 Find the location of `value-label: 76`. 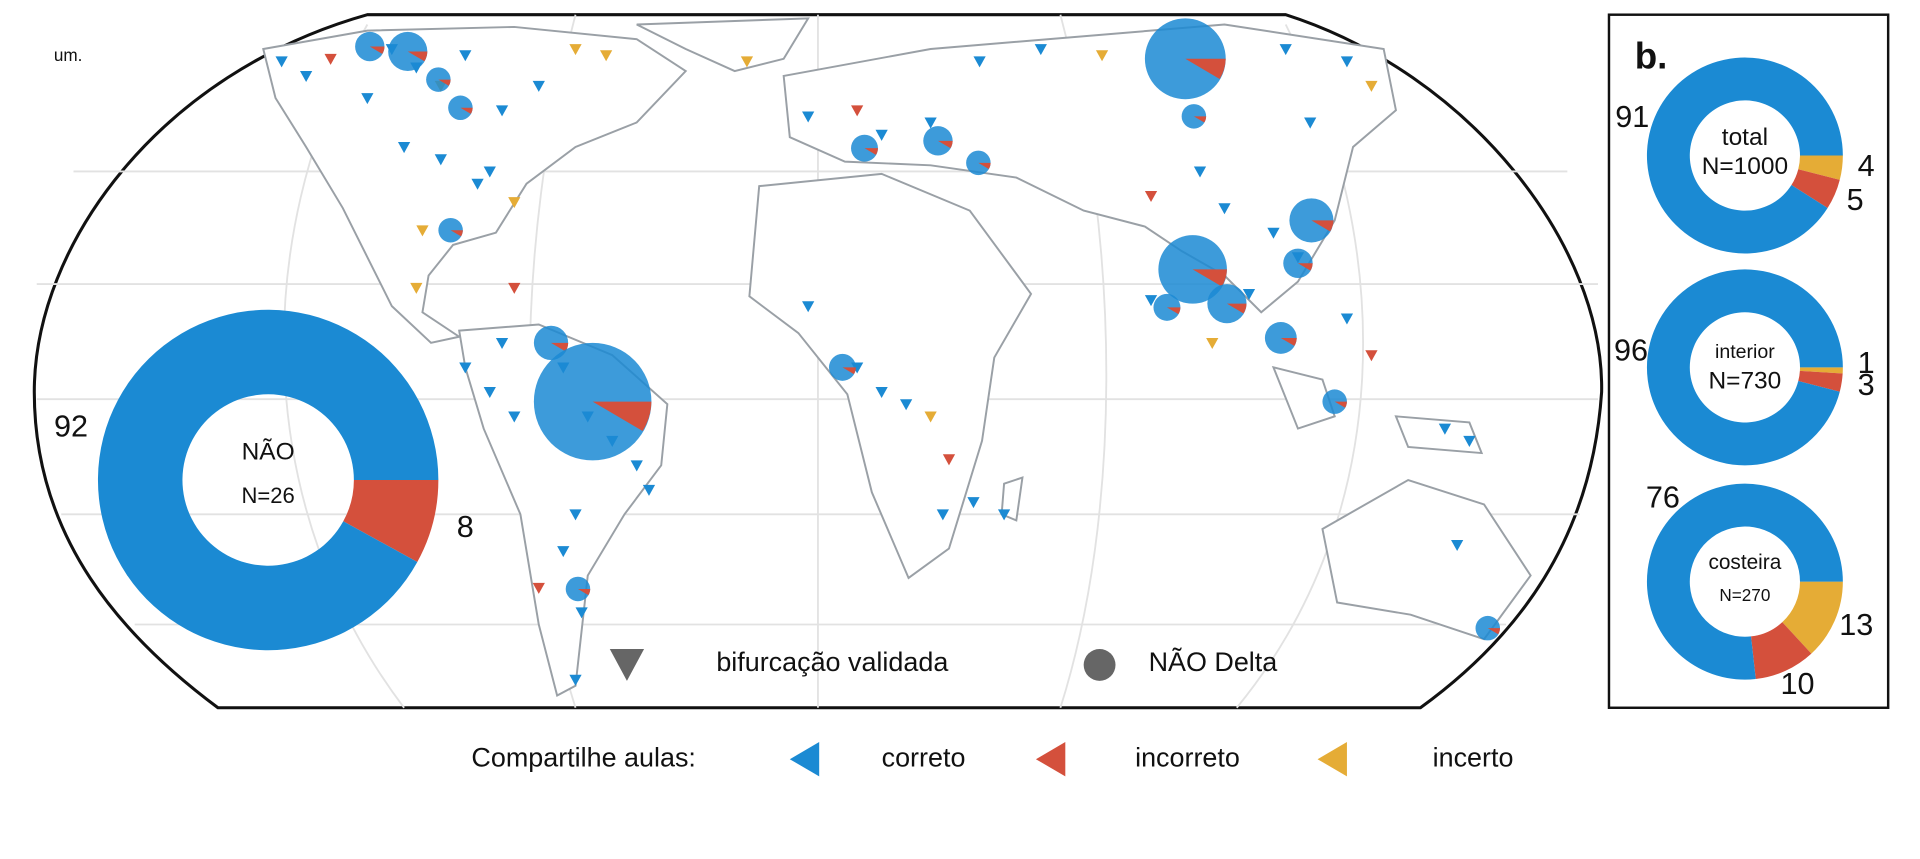

value-label: 76 is located at coordinates (1663, 498).